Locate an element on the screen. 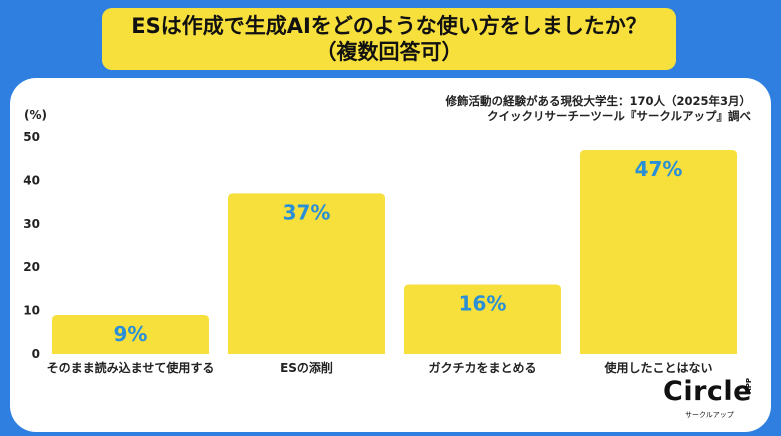 The height and width of the screenshot is (436, 781). y-tick-label: 50 is located at coordinates (31, 137).